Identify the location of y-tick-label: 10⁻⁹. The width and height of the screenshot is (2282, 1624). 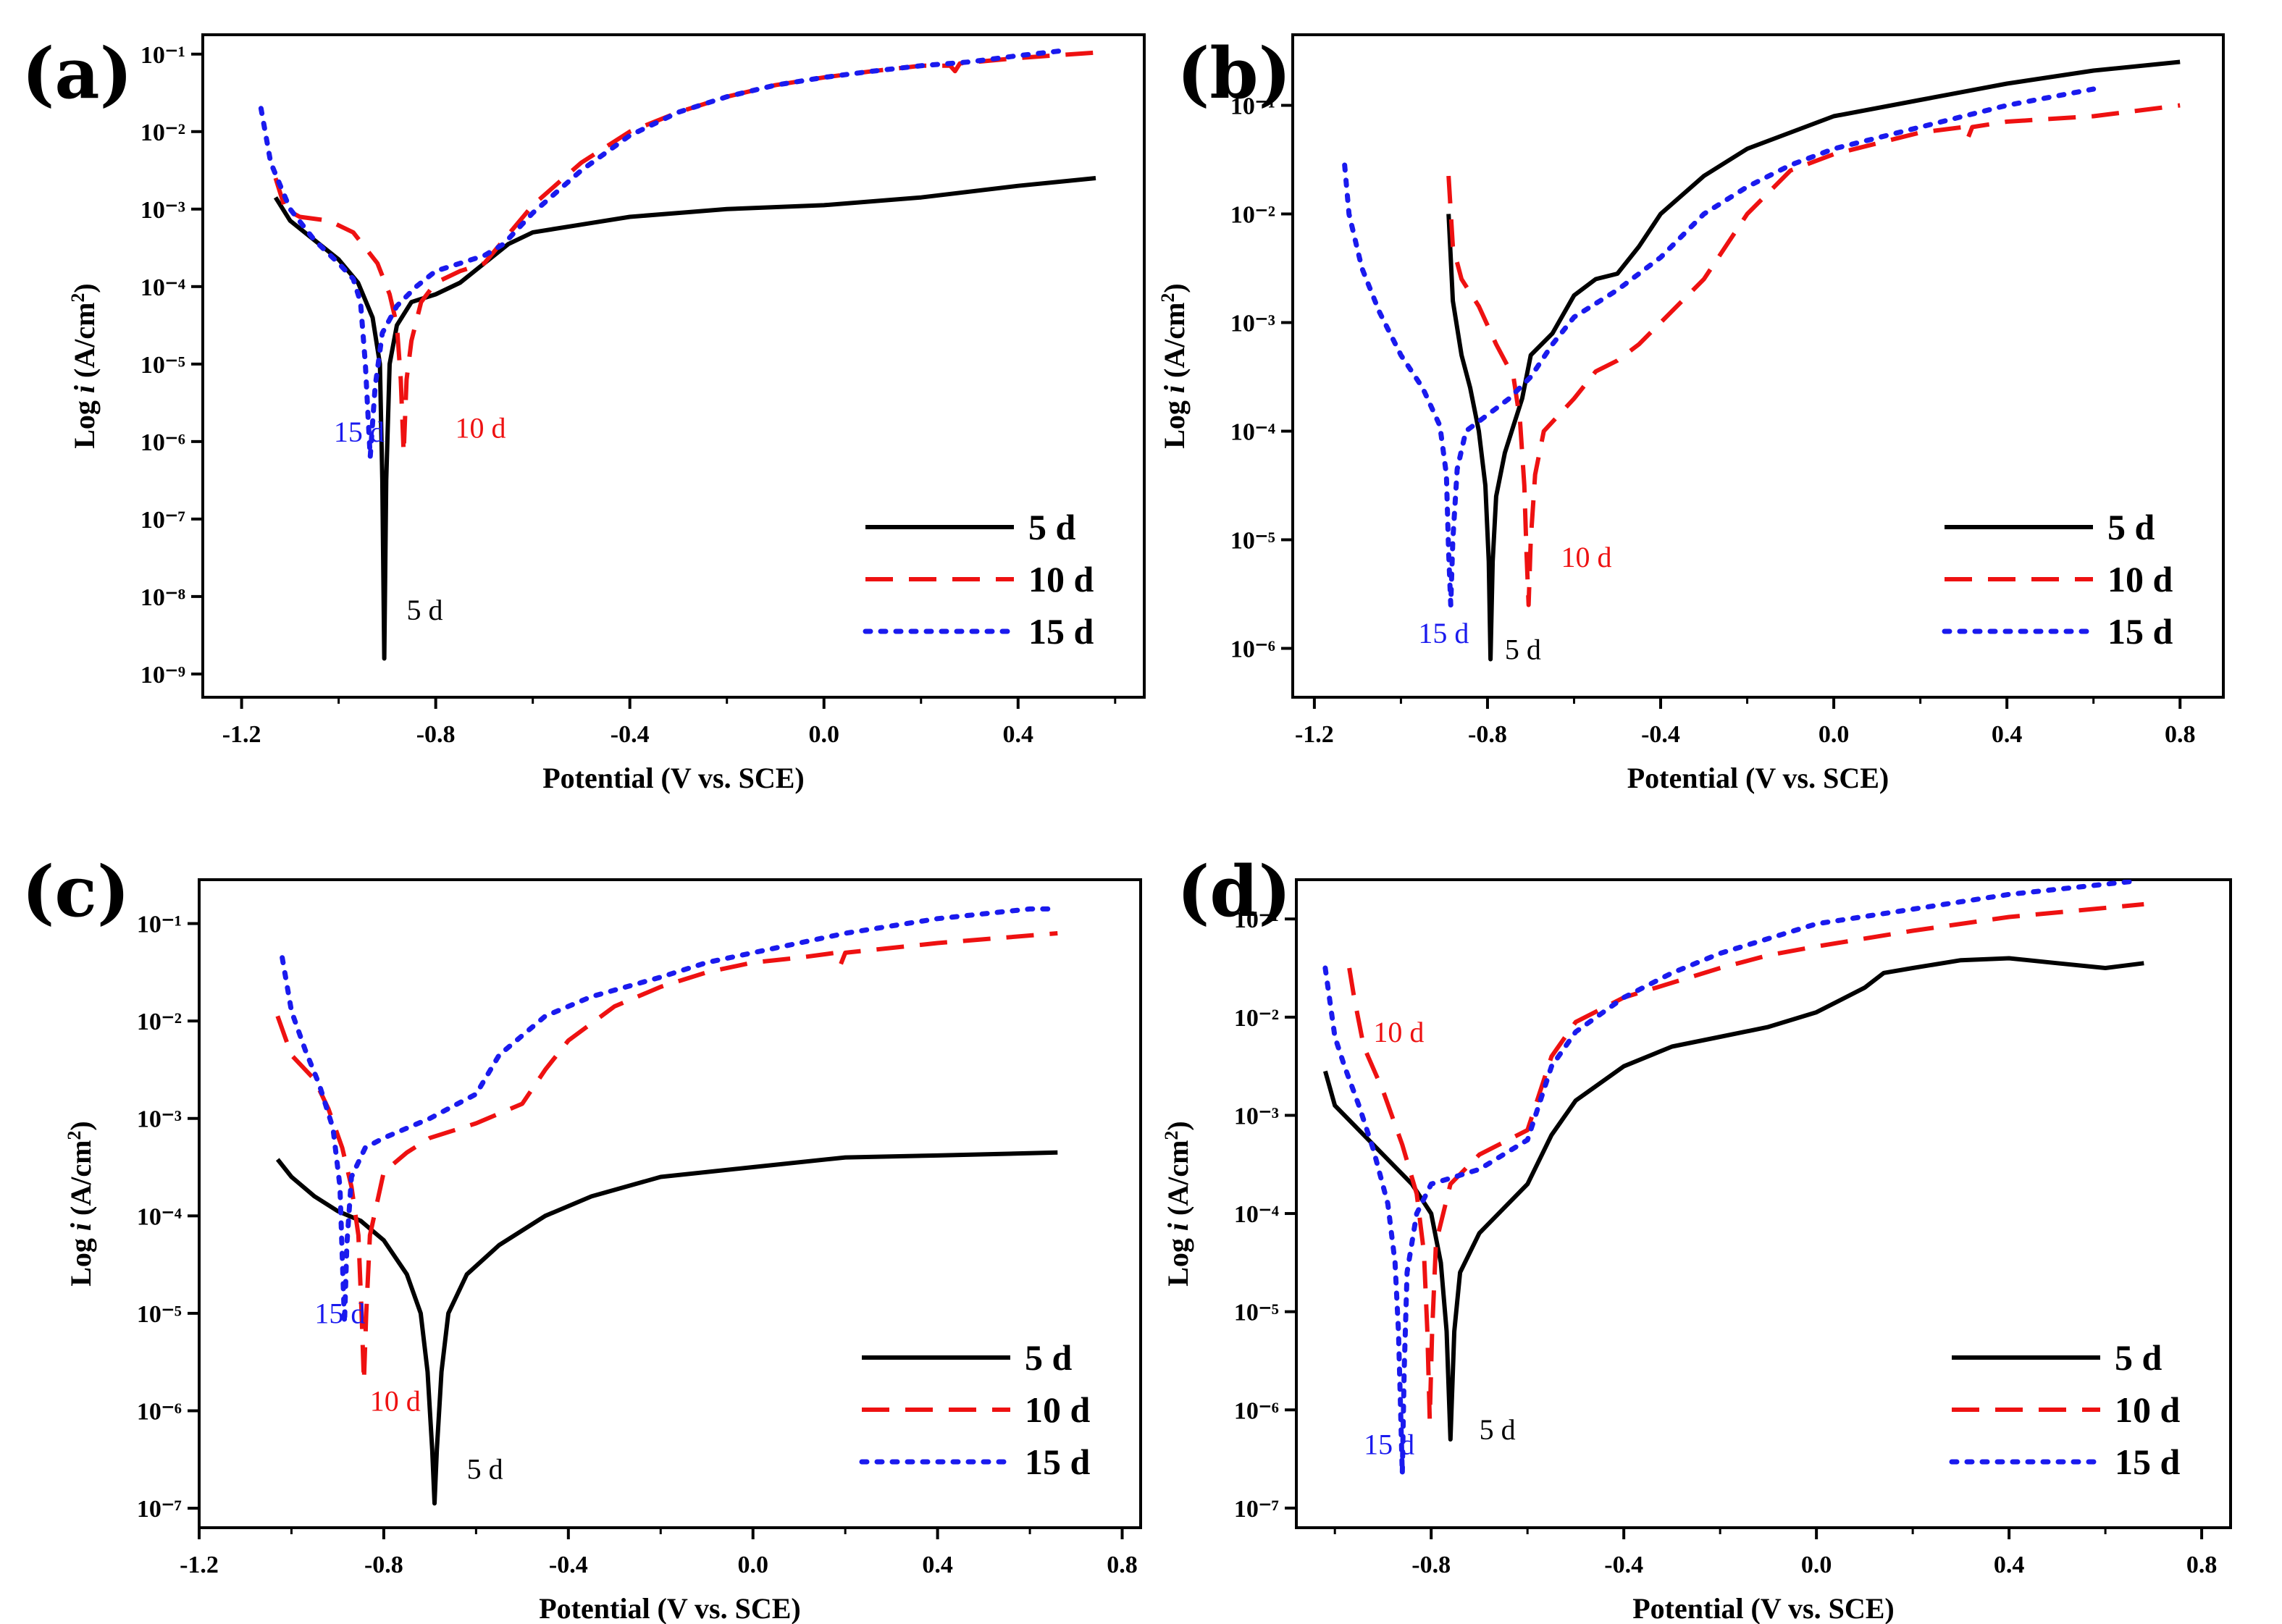
(162, 675).